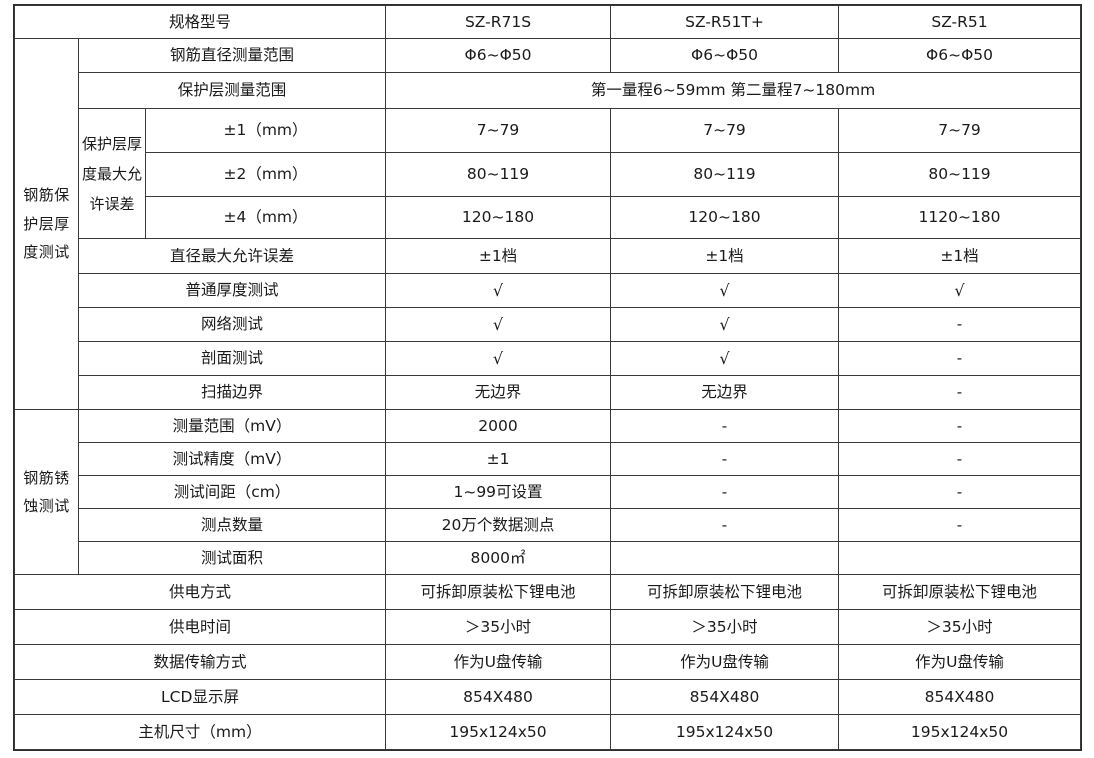 The width and height of the screenshot is (1094, 758). Describe the element at coordinates (960, 217) in the screenshot. I see `cell-value: 1120~180` at that location.